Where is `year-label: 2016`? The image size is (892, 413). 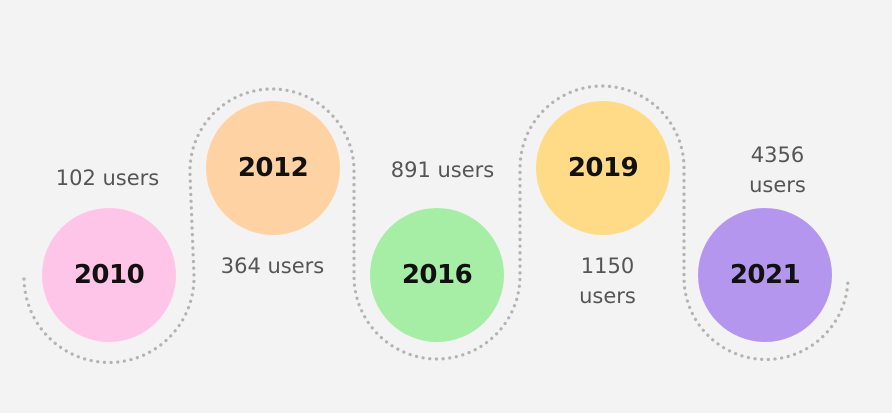 year-label: 2016 is located at coordinates (437, 275).